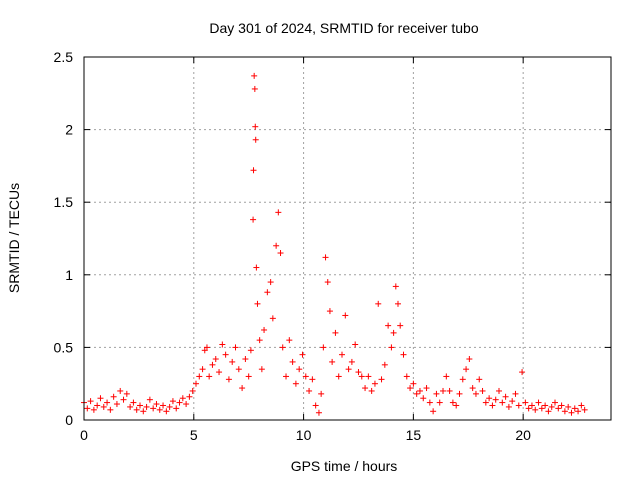 The width and height of the screenshot is (640, 480). What do you see at coordinates (64, 202) in the screenshot?
I see `y-tick-label: 1.5` at bounding box center [64, 202].